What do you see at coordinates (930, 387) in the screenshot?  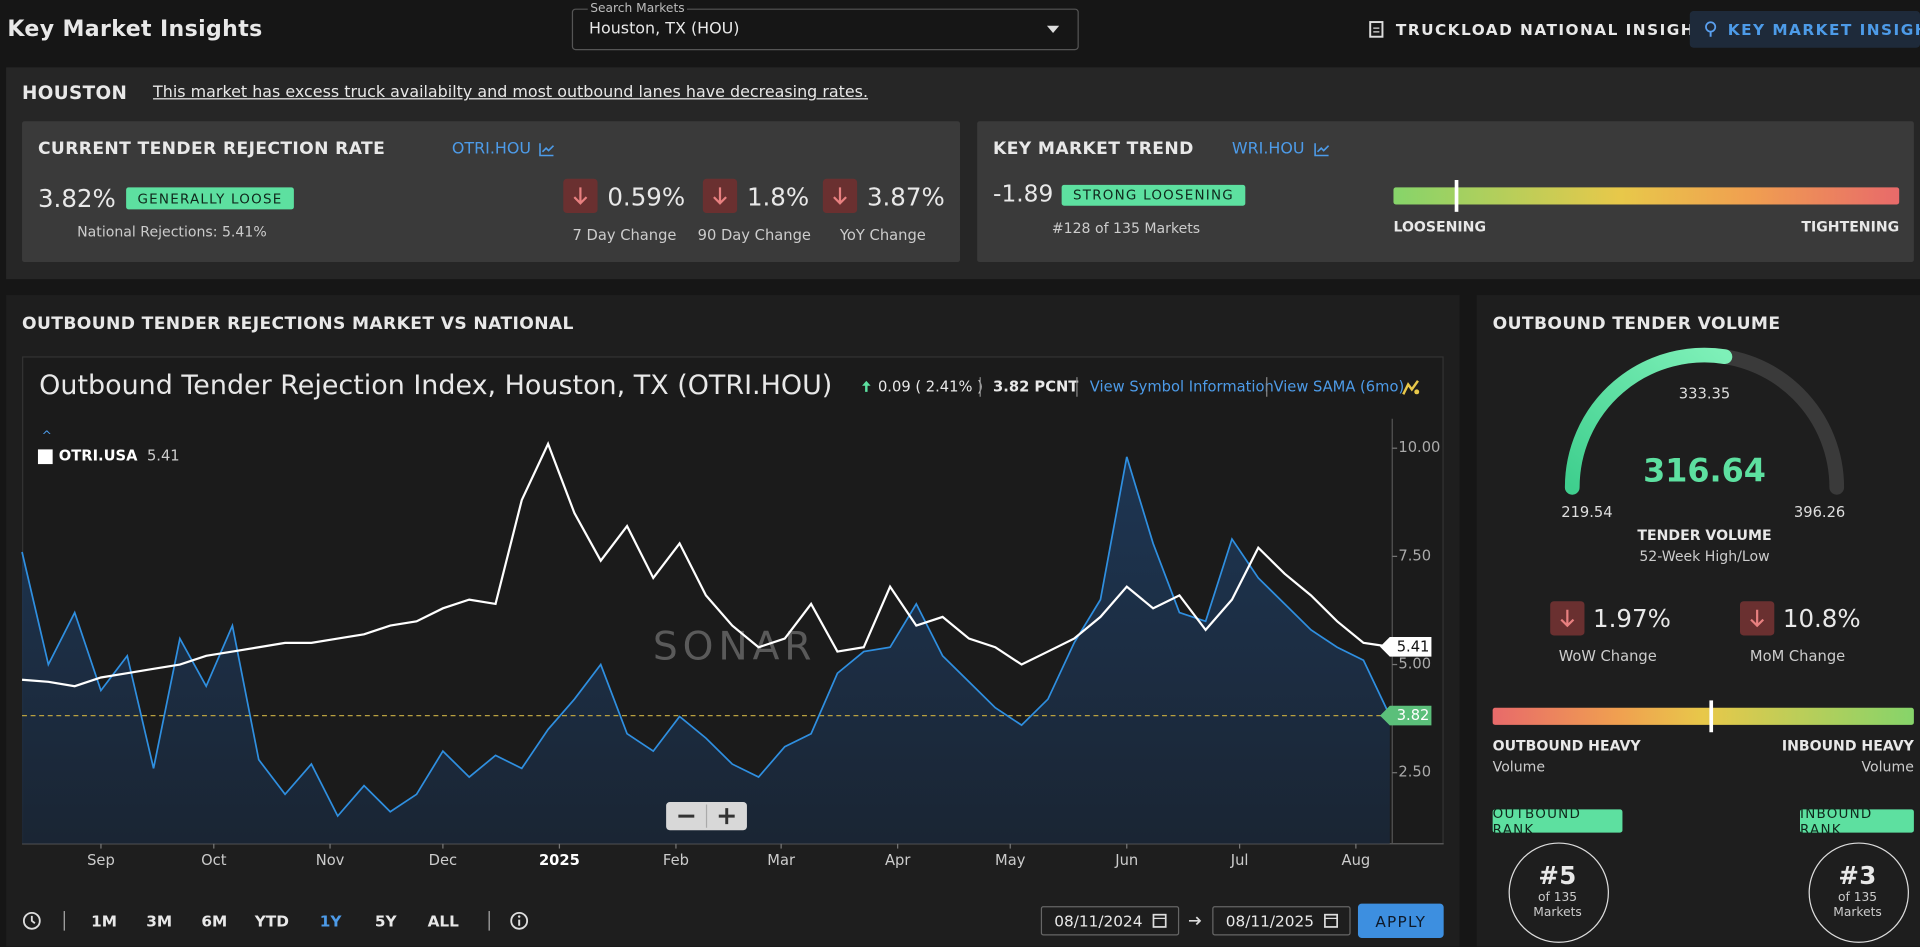 I see `symbol-change: 0.09 ( 2.41% )` at bounding box center [930, 387].